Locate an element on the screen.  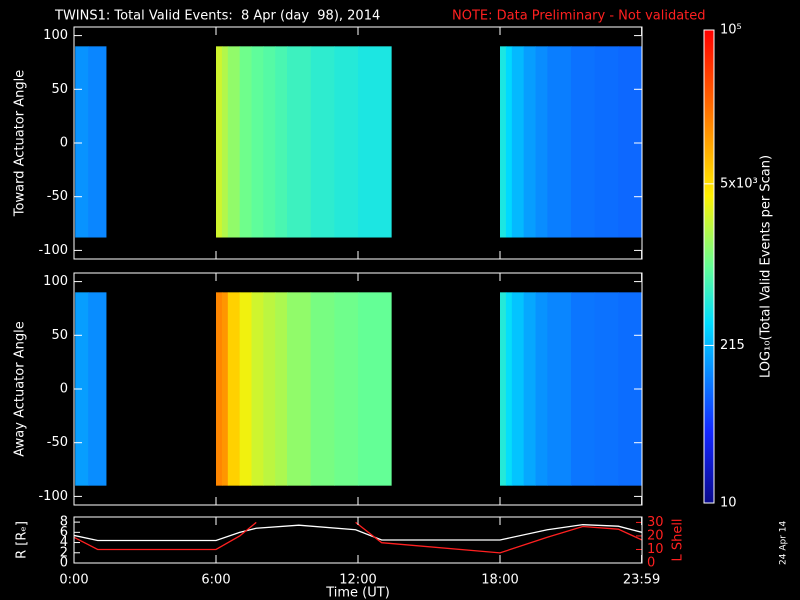
y-axis-label: R [Rₑ] is located at coordinates (22, 540).